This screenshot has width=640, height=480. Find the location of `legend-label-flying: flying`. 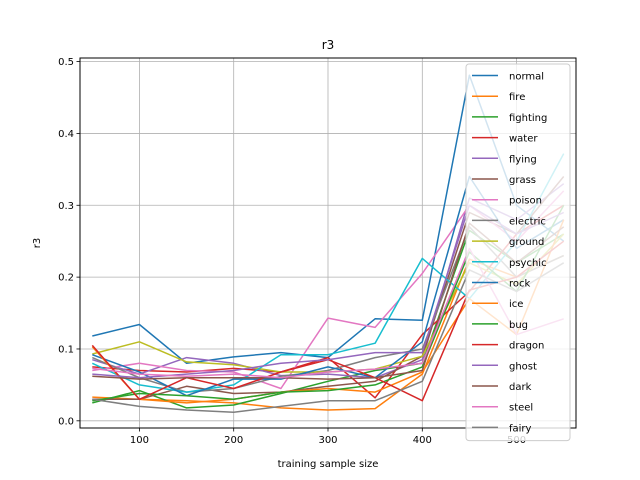

legend-label-flying: flying is located at coordinates (523, 159).